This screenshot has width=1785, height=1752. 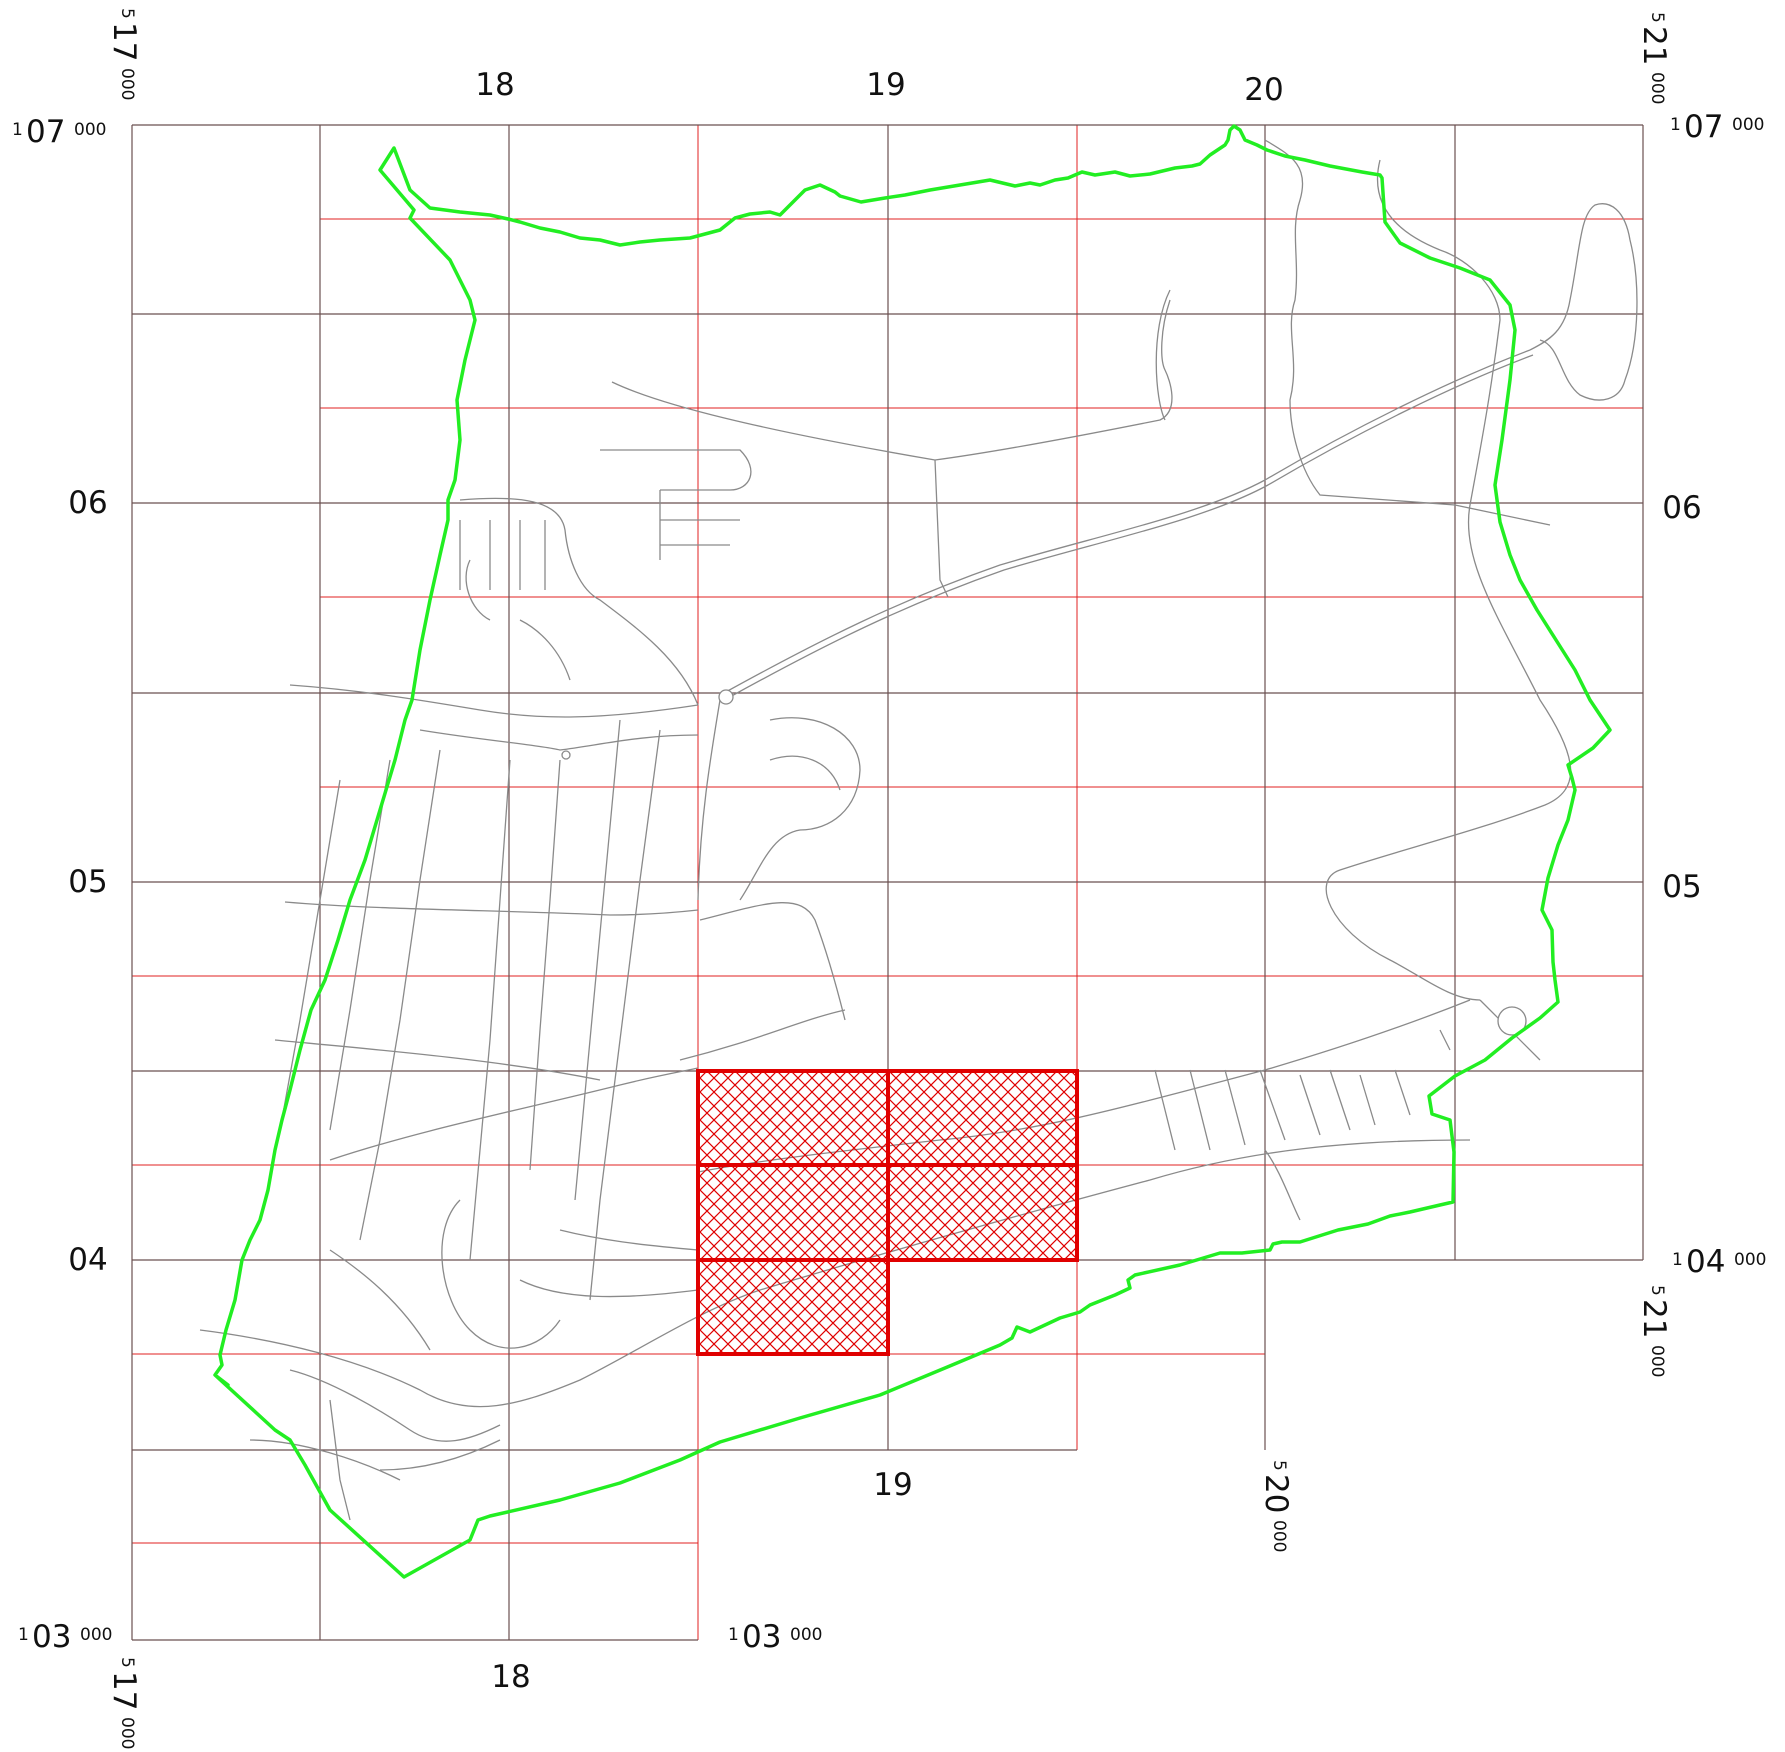 I want to click on grid-label-bottom-18: 18, so click(x=510, y=1677).